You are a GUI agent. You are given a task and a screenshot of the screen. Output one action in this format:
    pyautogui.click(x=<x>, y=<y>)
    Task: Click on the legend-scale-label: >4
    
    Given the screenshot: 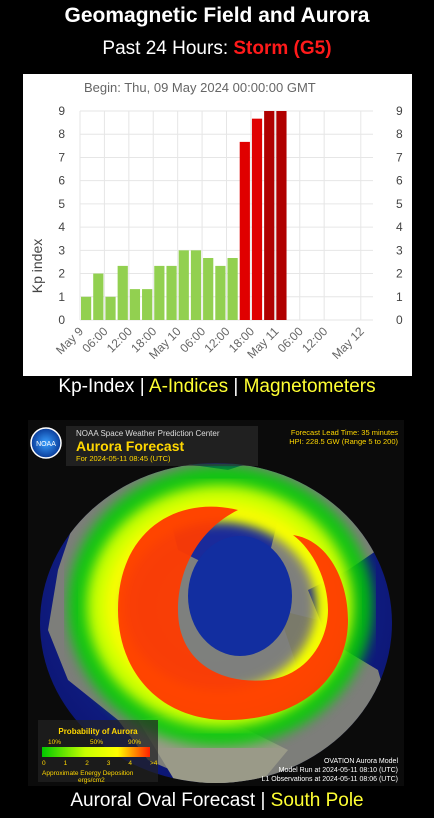 What is the action you would take?
    pyautogui.click(x=154, y=763)
    